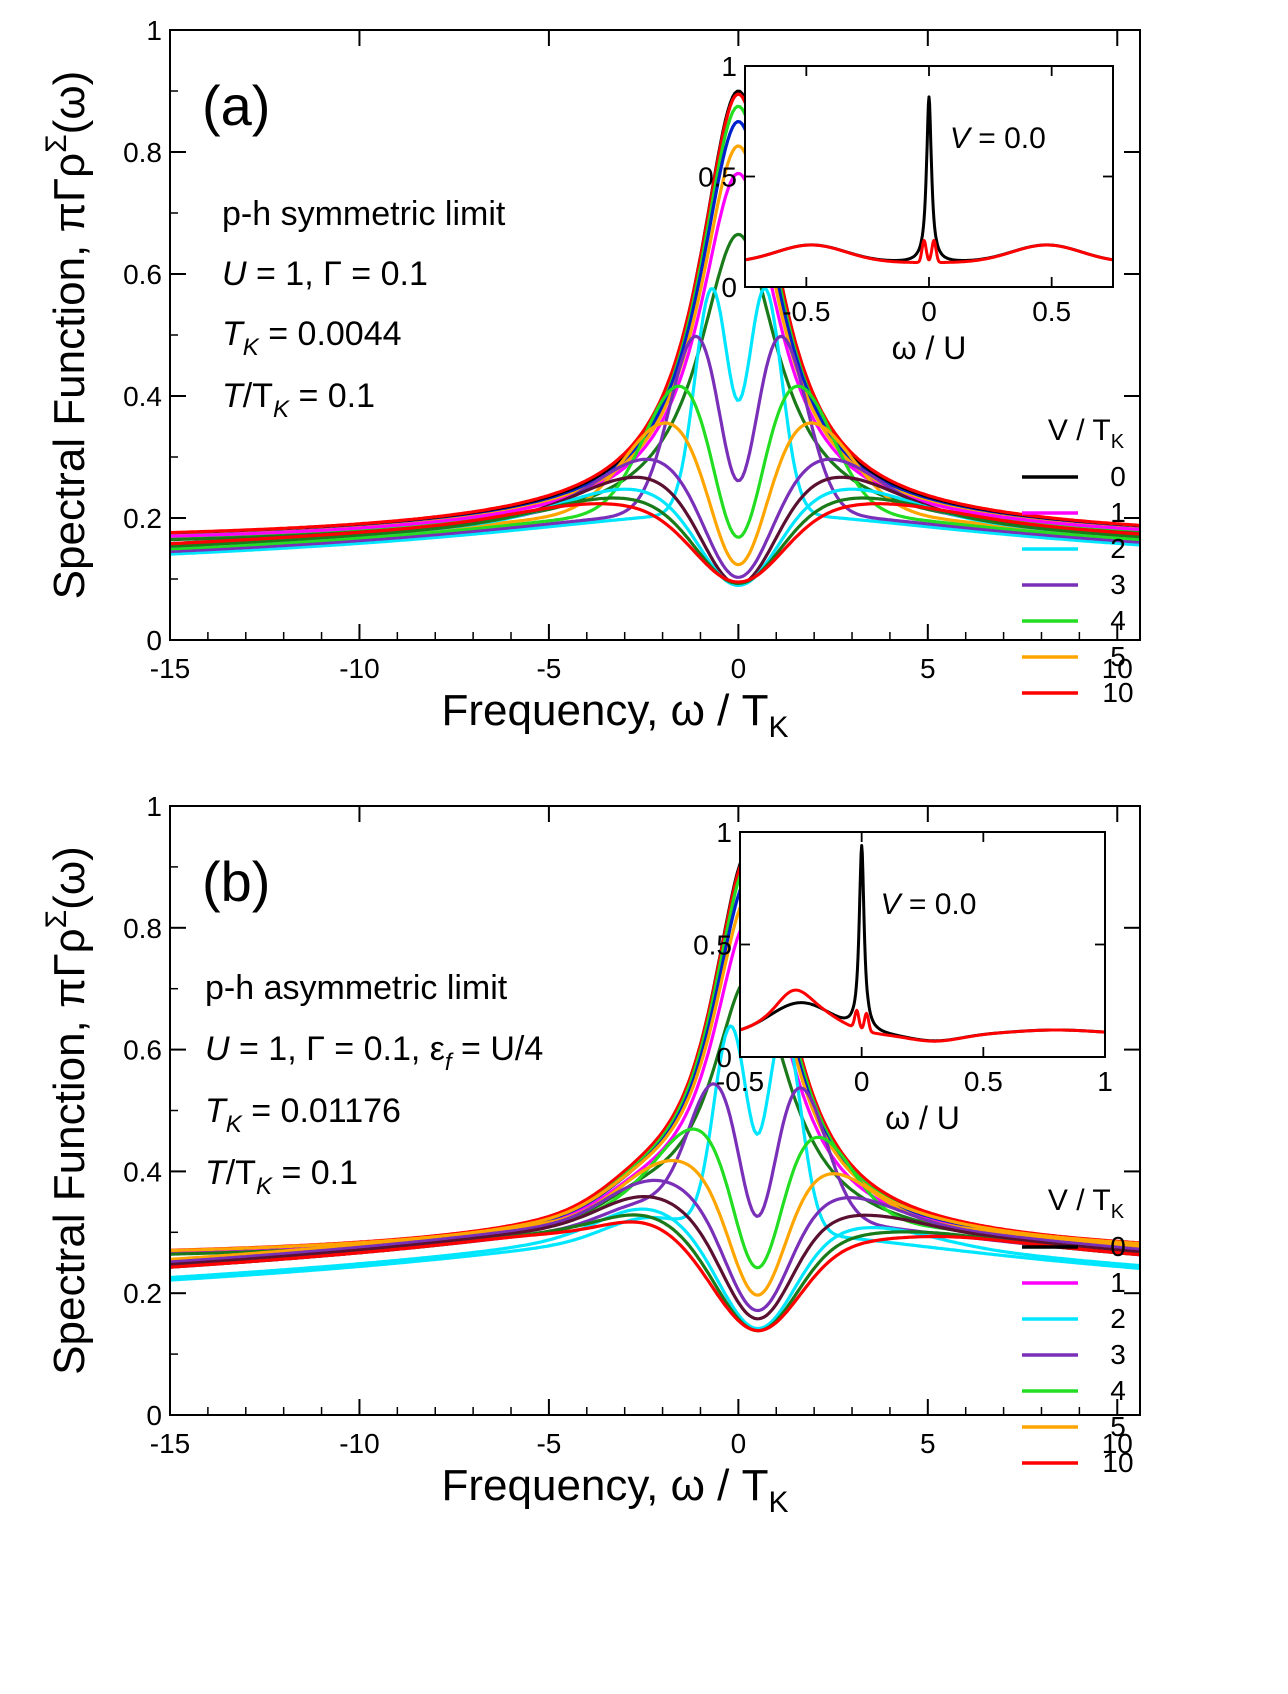  I want to click on inset-x-tick-label: 1, so click(1105, 1081).